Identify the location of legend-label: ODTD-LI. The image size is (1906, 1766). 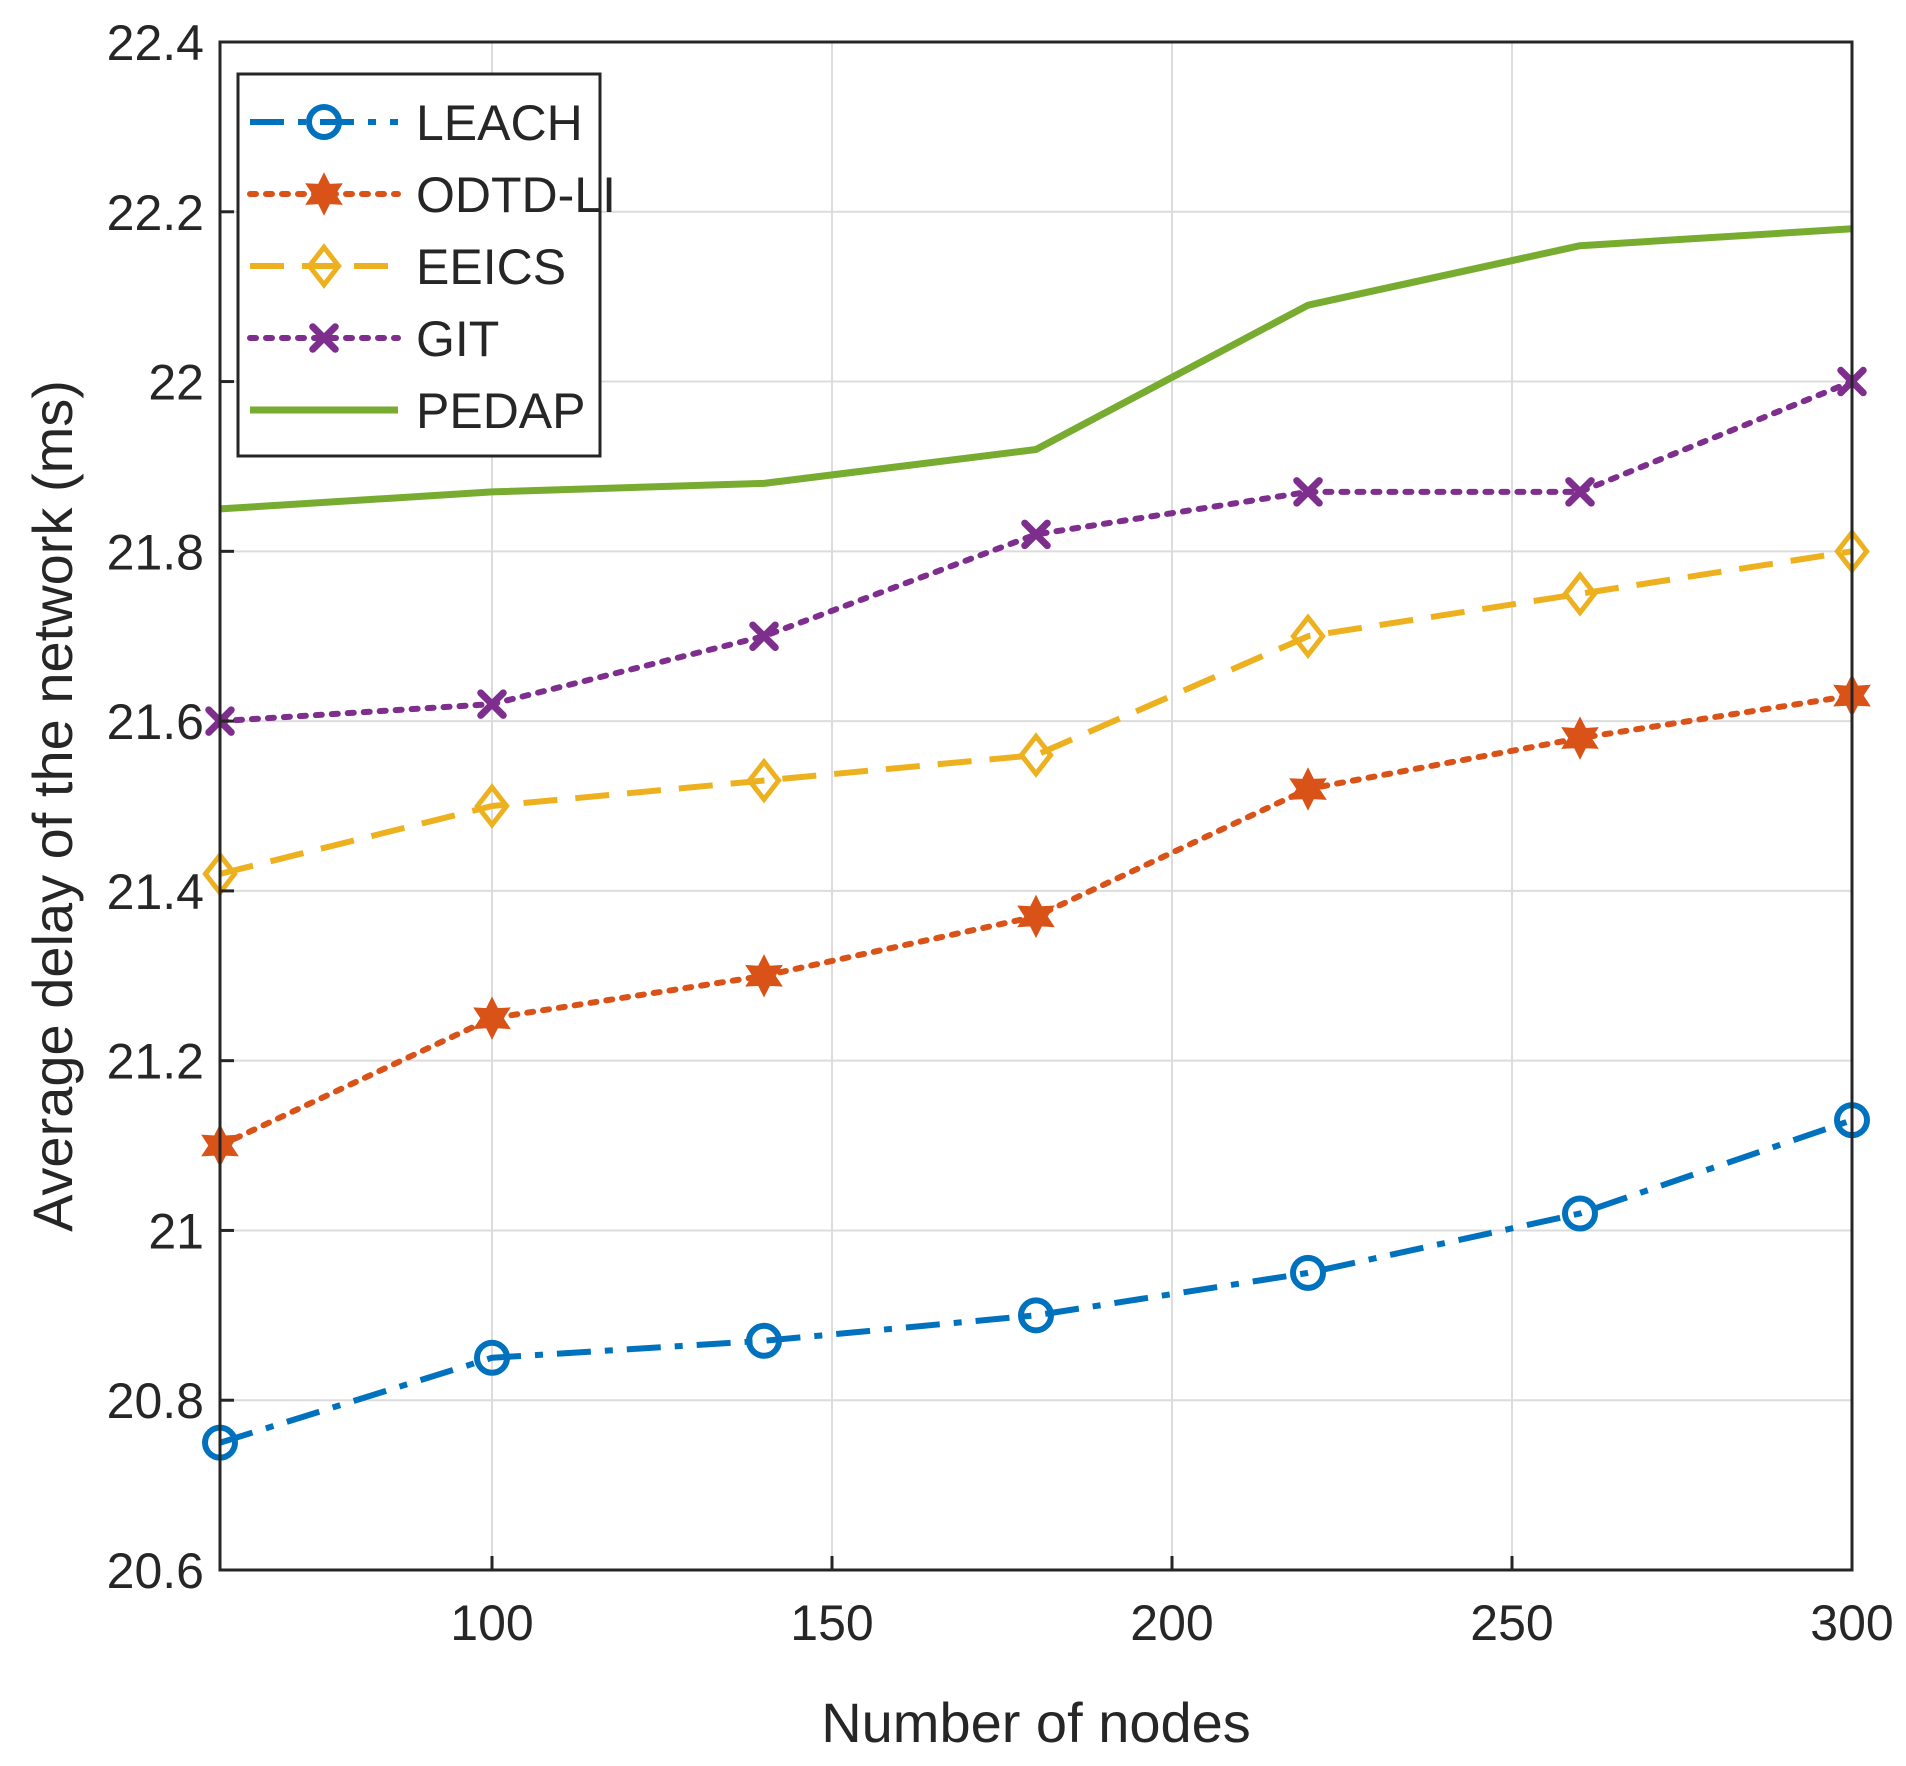
(516, 195).